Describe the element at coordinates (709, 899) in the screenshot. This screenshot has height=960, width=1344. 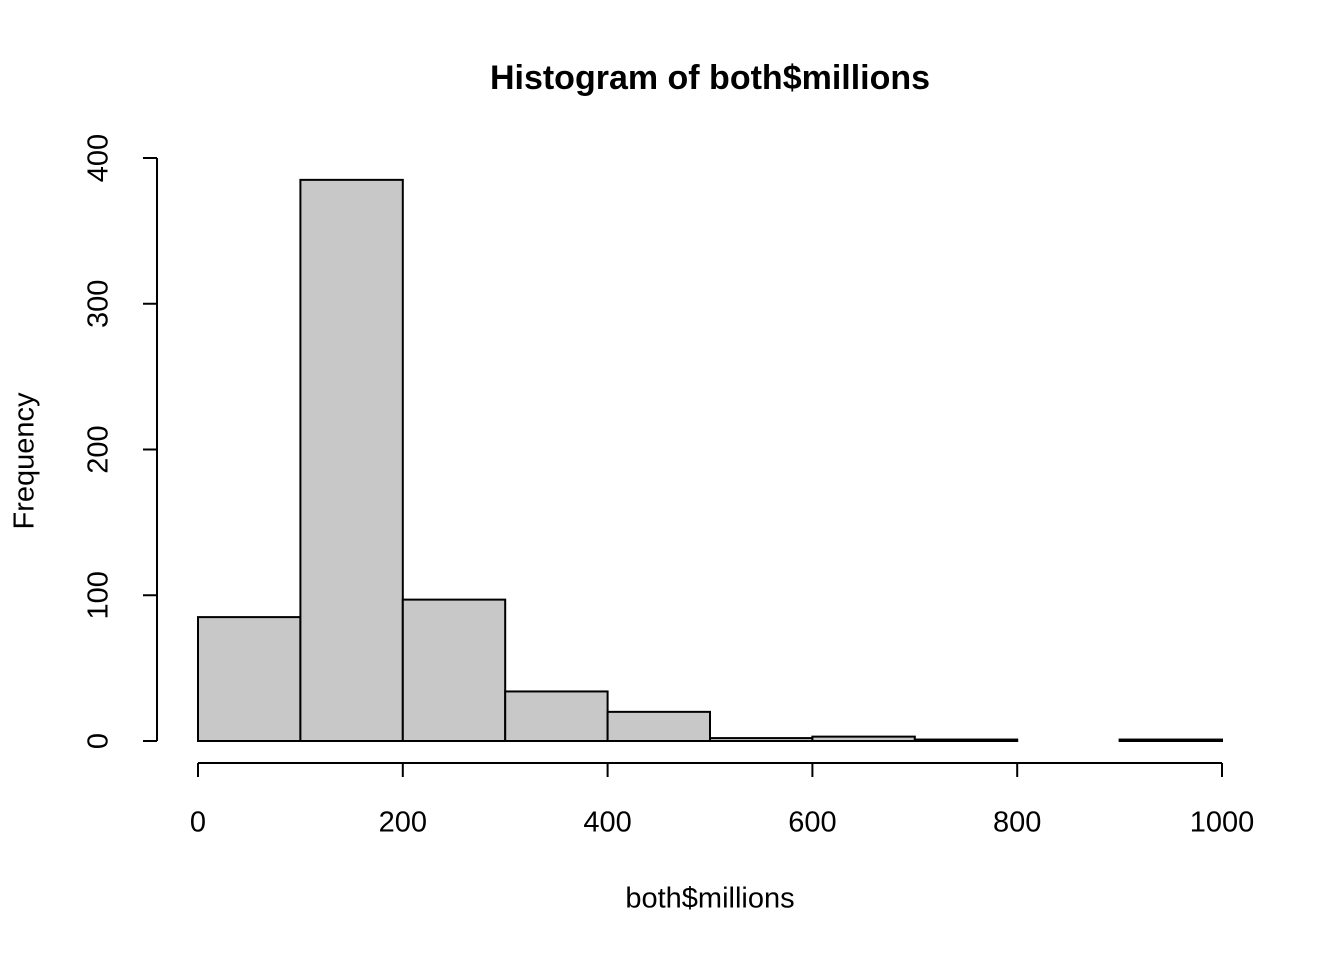
I see `x-axis-label: both$millions` at that location.